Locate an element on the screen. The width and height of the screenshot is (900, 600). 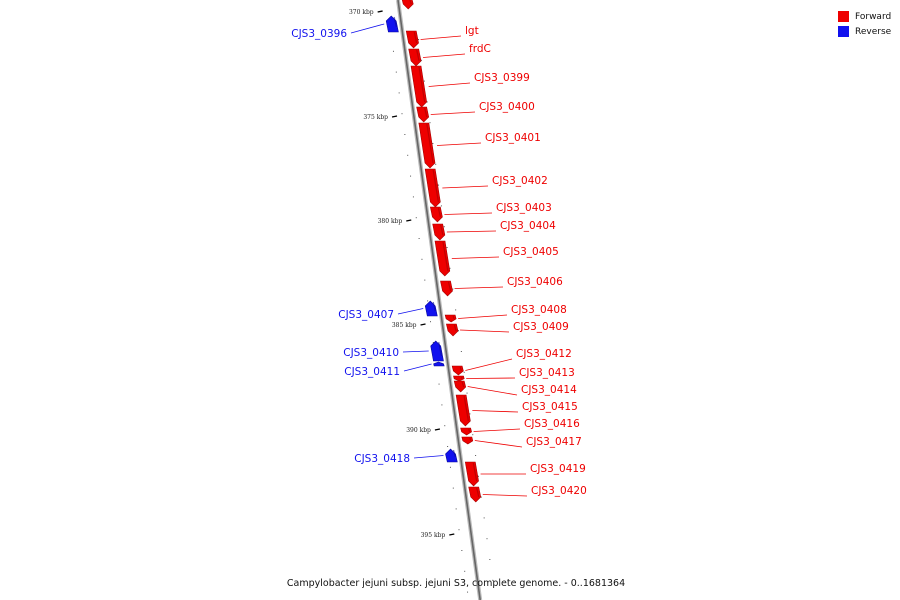
gene-label: lgt is located at coordinates (472, 31).